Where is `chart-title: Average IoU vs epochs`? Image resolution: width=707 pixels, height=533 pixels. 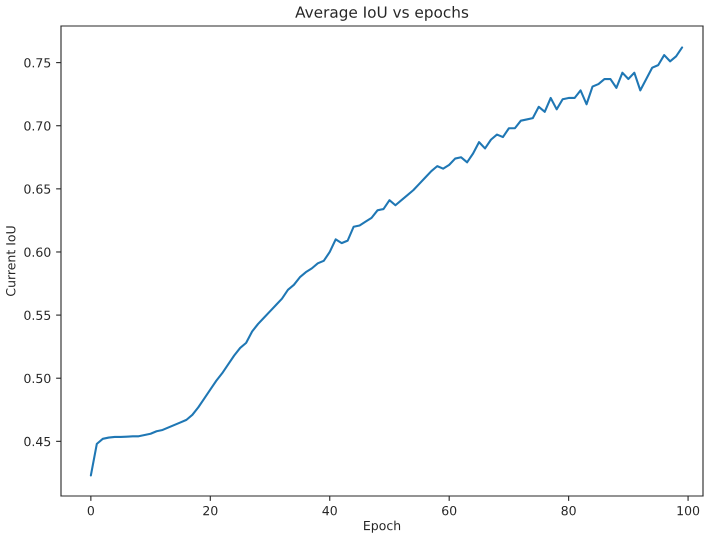
chart-title: Average IoU vs epochs is located at coordinates (381, 13).